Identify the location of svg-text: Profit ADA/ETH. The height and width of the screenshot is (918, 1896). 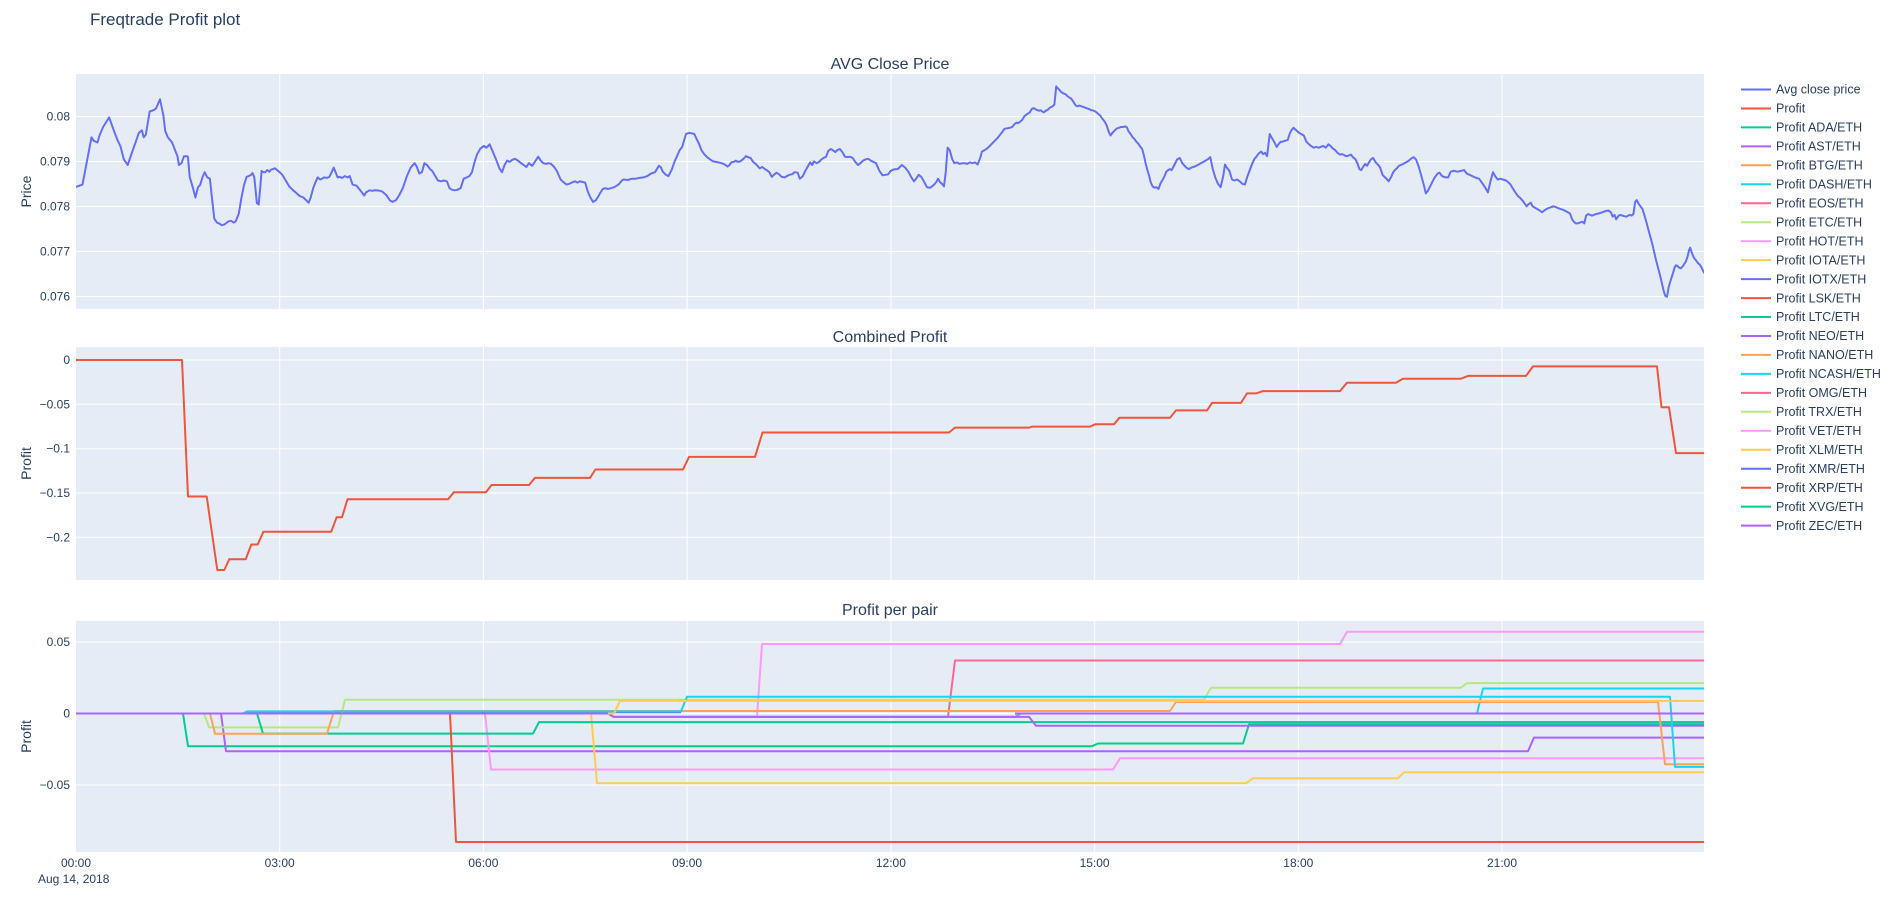
(1819, 128).